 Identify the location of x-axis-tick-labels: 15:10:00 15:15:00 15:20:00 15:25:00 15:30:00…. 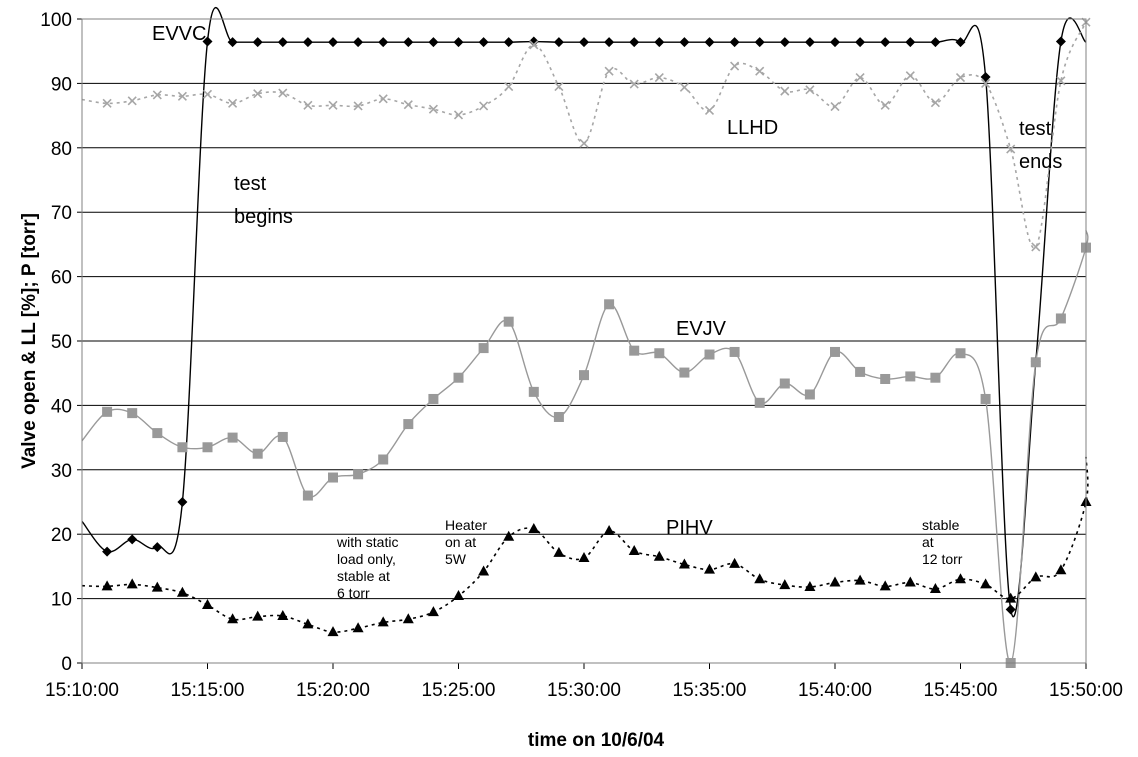
(584, 682).